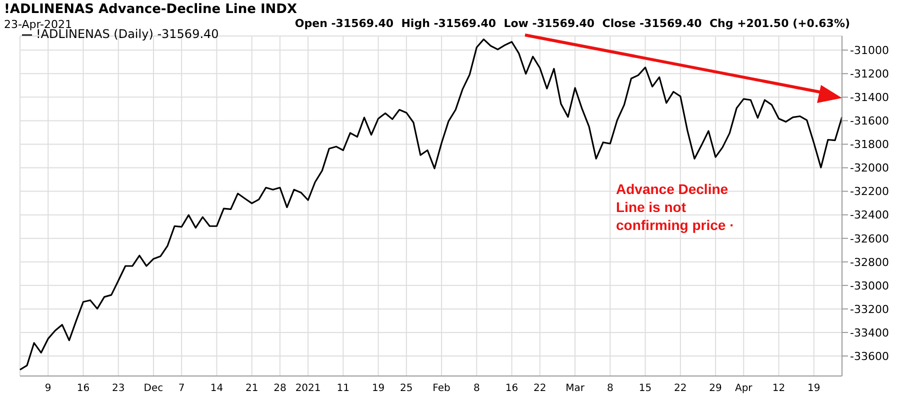  I want to click on annotation: Advance Decline Line is not confirming price ·, so click(676, 207).